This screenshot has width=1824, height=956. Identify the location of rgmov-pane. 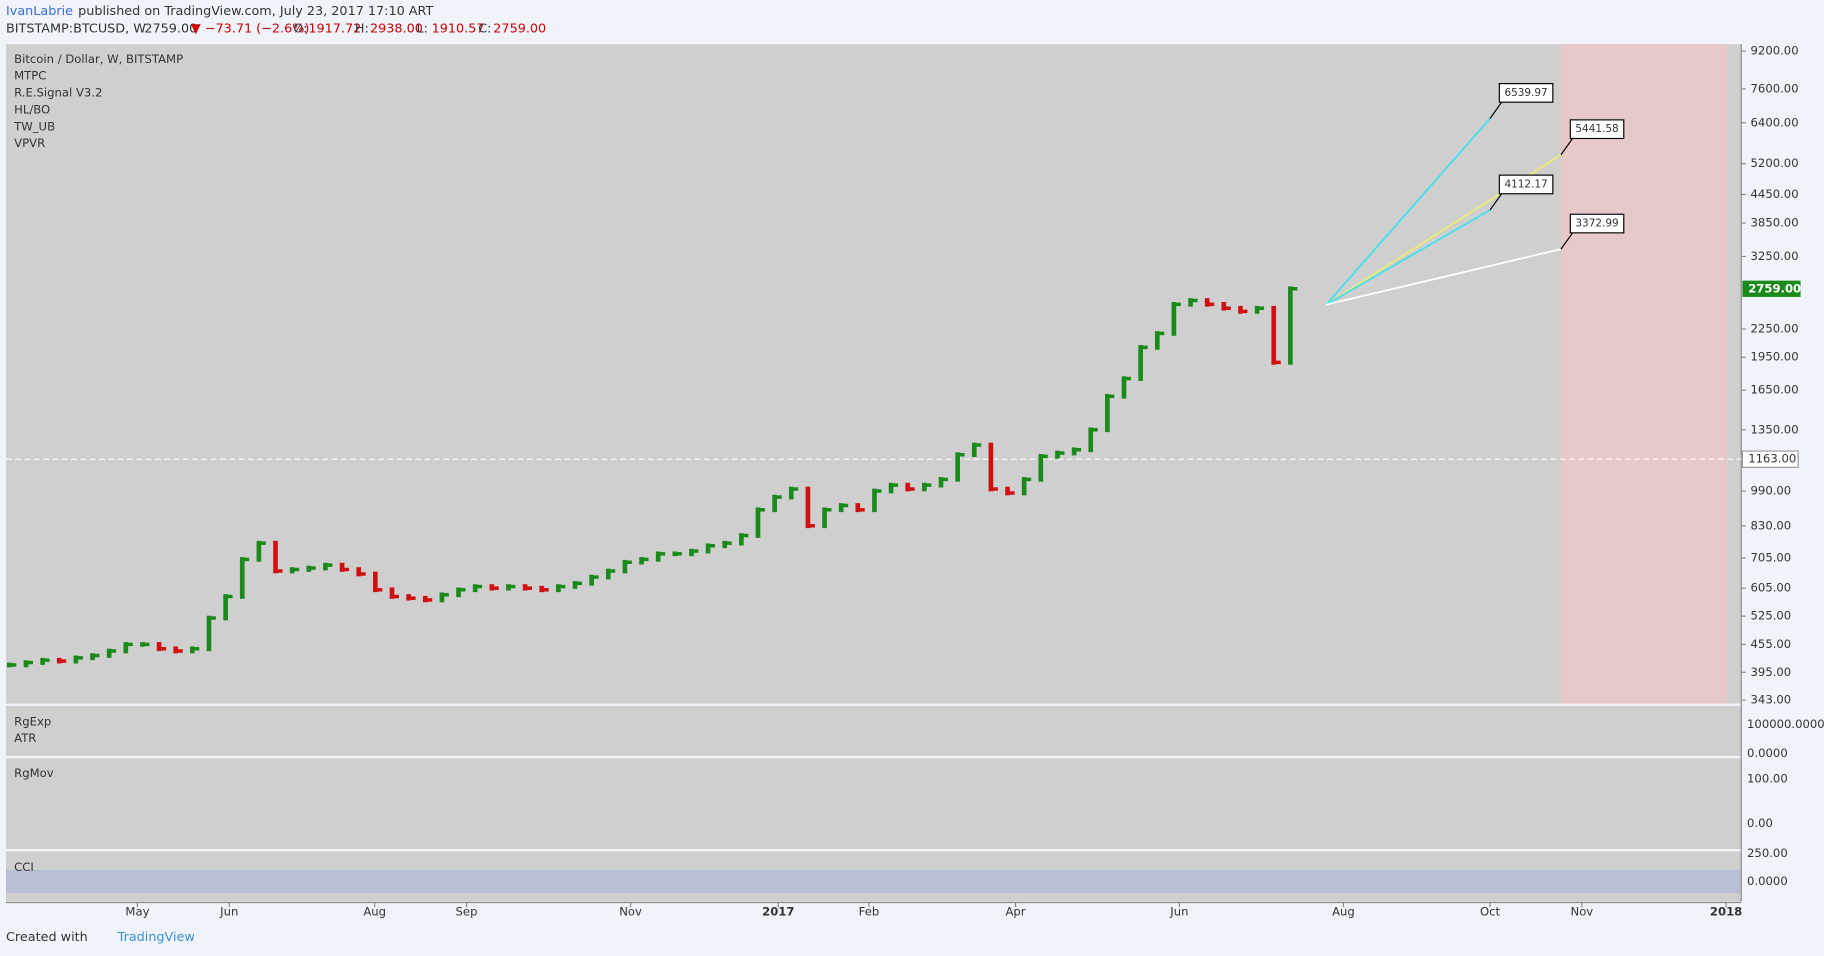
(874, 804).